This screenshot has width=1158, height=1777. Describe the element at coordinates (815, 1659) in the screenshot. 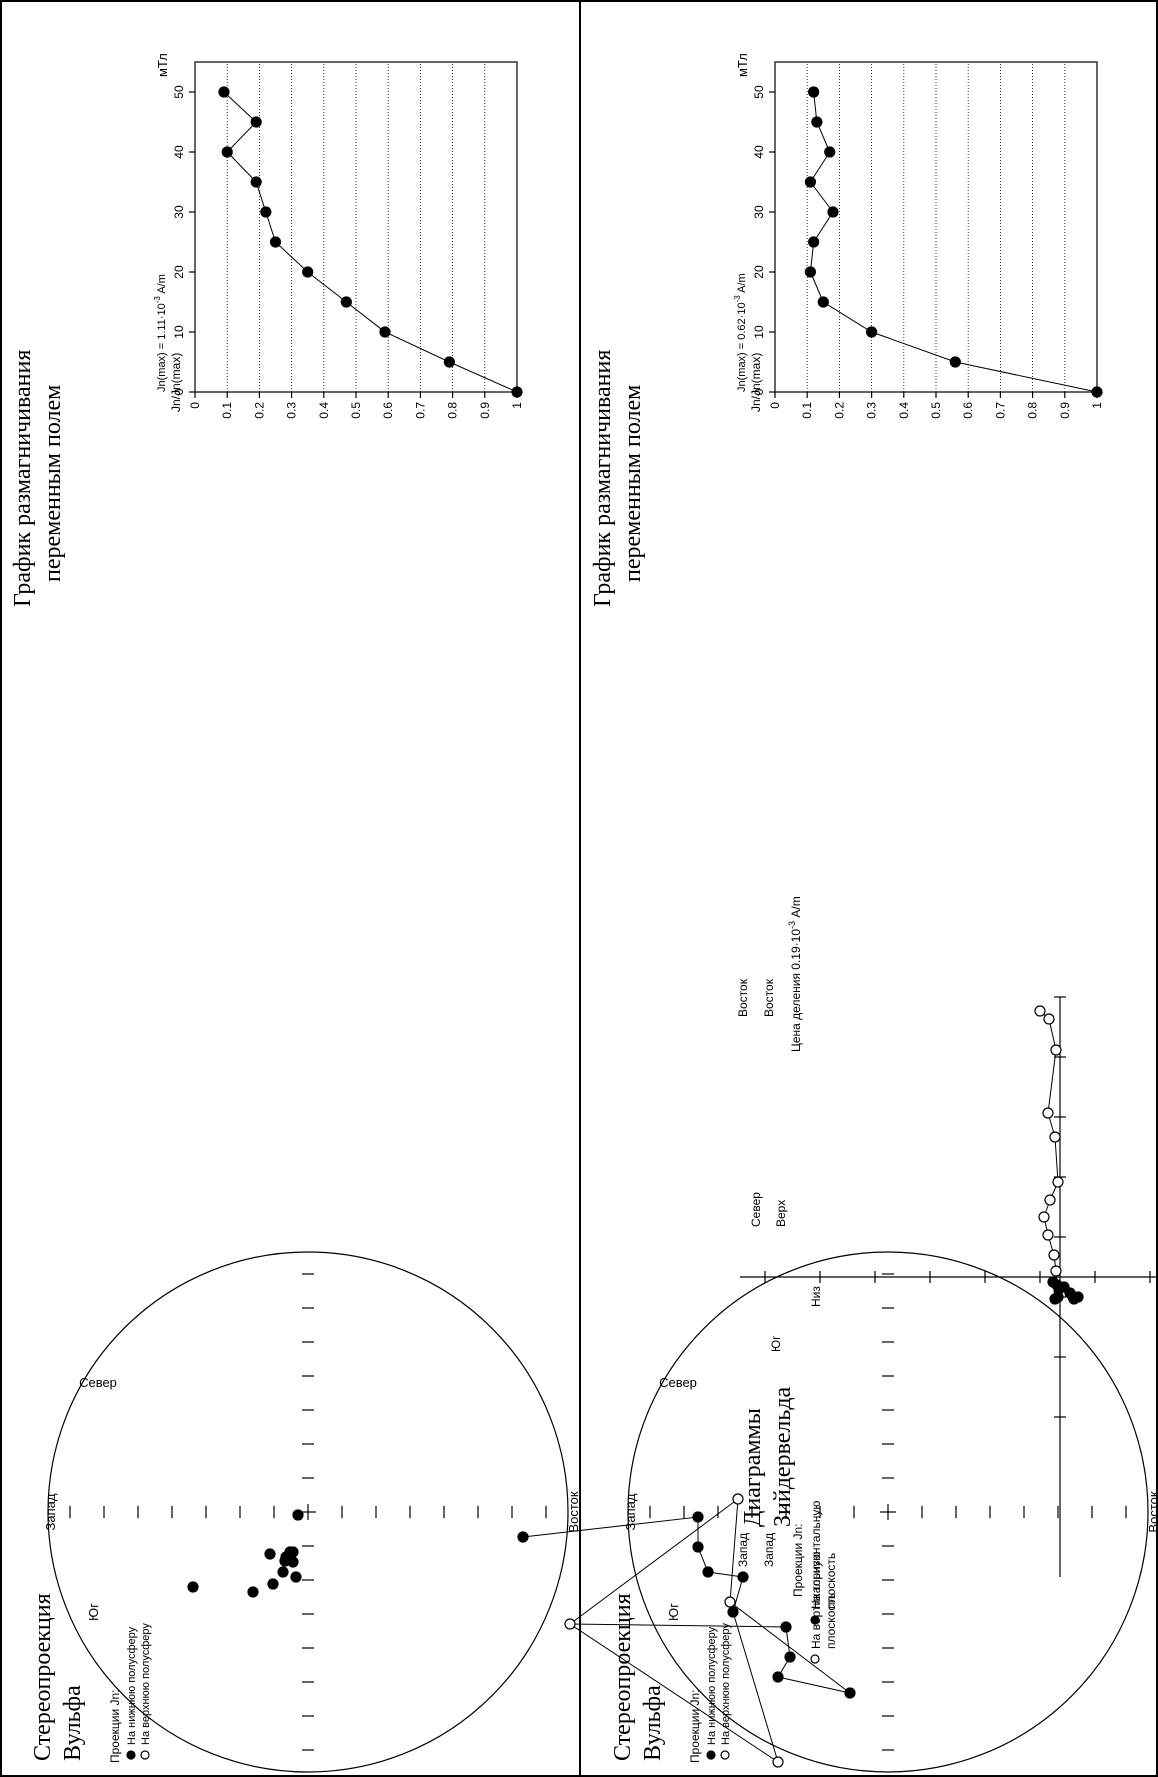

I see `zijd-legend-v-marker` at that location.